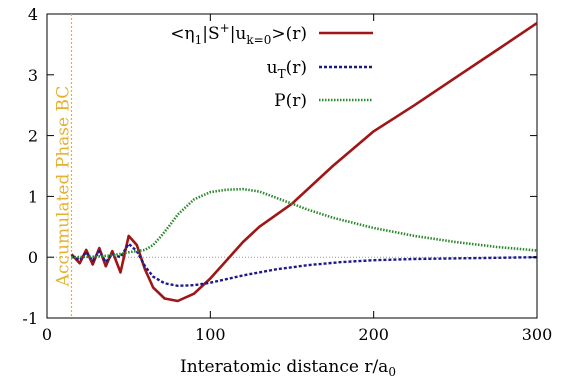 This screenshot has height=383, width=564. What do you see at coordinates (287, 69) in the screenshot?
I see `legend-label-2: uT(r)` at bounding box center [287, 69].